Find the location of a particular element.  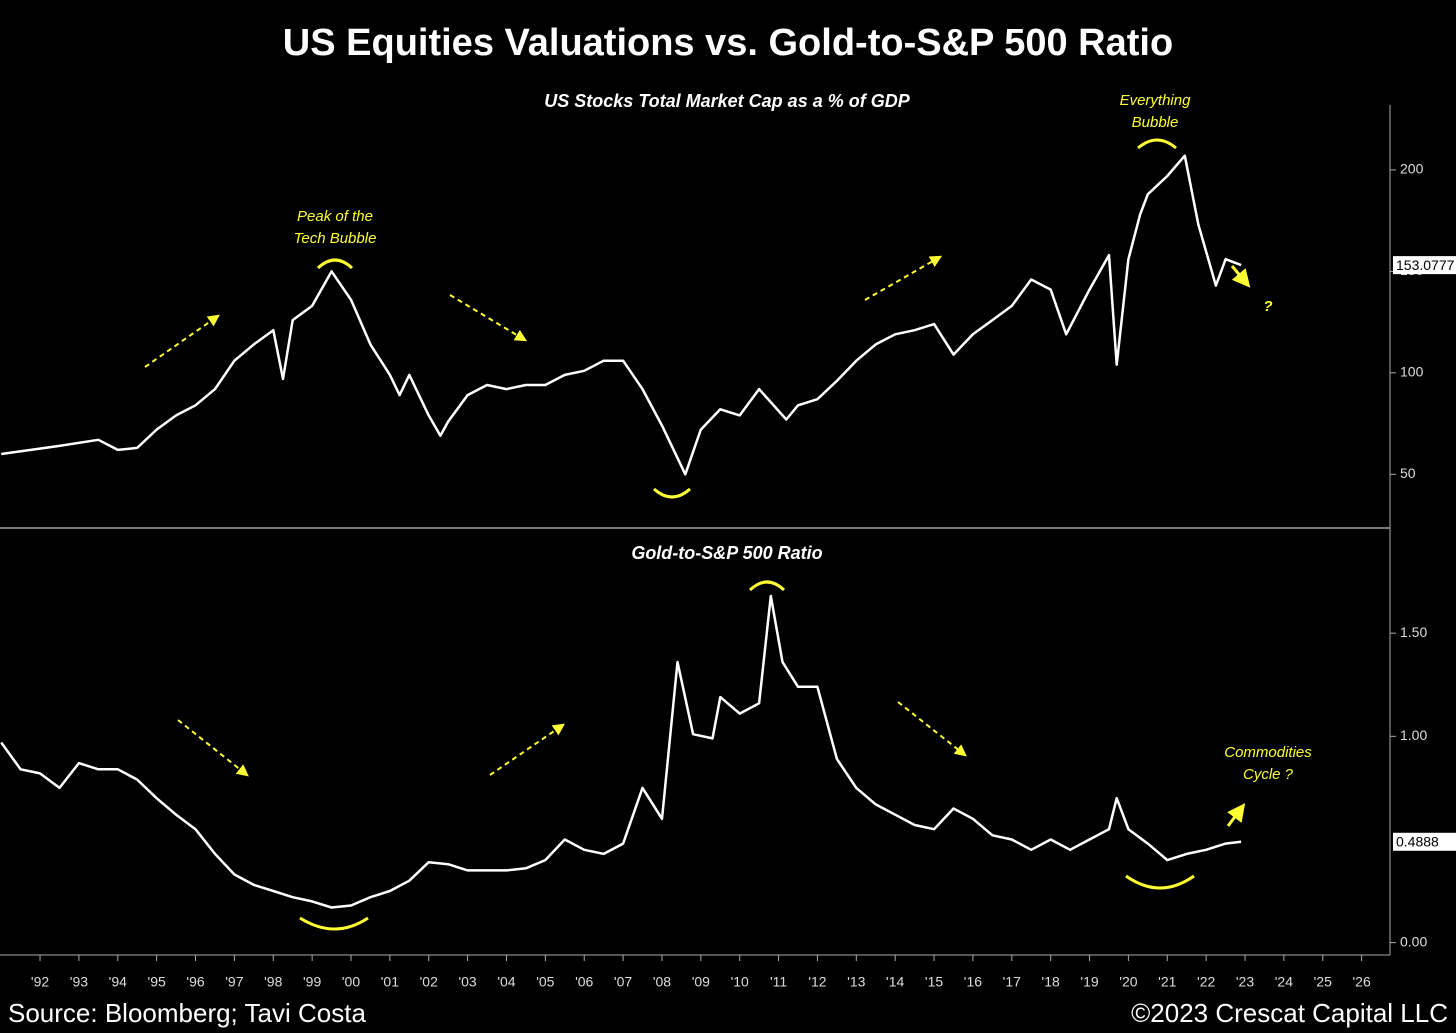

x-tick-label: '22 is located at coordinates (1206, 982).